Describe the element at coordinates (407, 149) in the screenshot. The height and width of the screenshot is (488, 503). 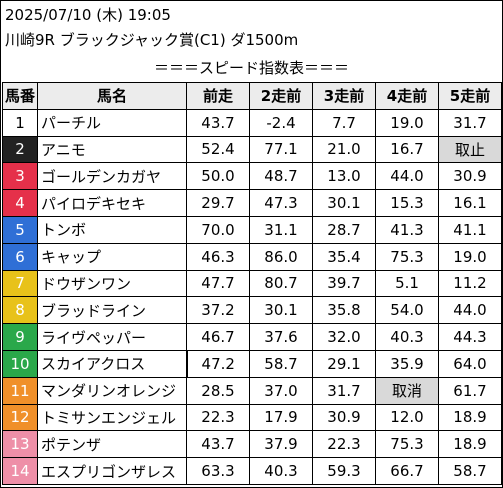
I see `speed-value: 16.7` at that location.